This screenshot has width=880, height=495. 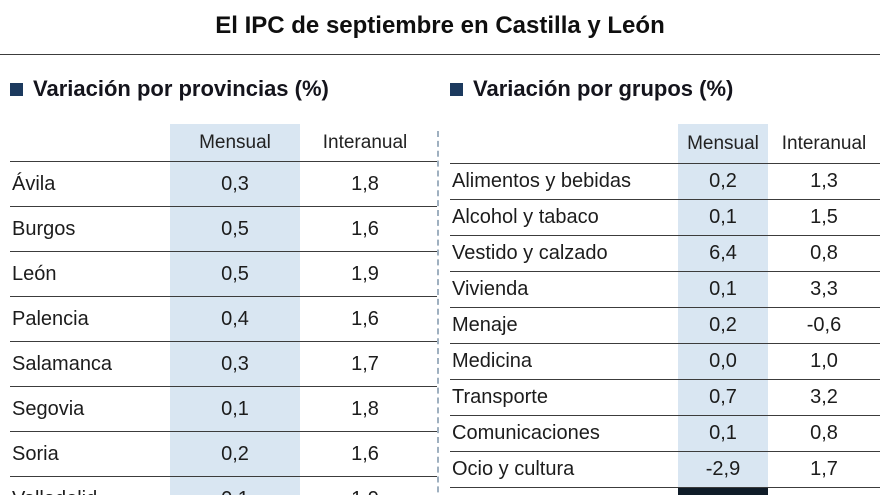 I want to click on interanual-value: 3,2, so click(x=824, y=397).